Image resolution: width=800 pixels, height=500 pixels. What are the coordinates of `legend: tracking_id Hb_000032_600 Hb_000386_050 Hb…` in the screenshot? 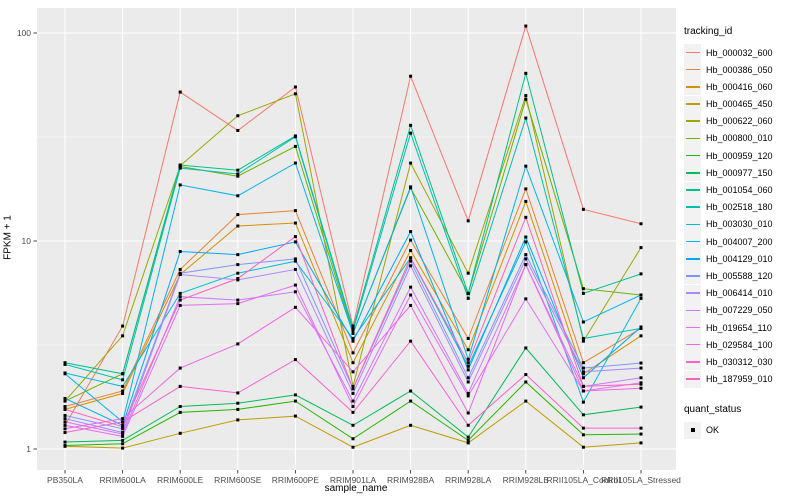 It's located at (741, 232).